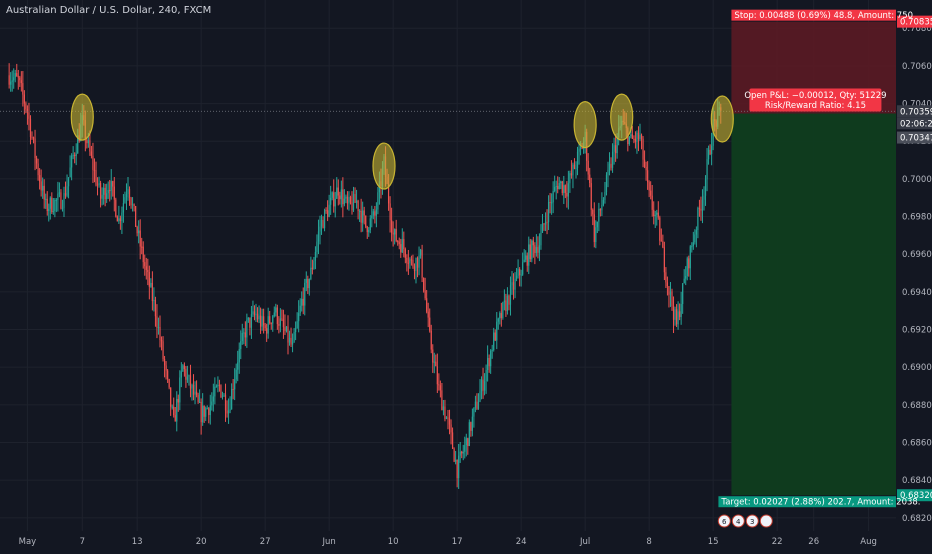  Describe the element at coordinates (815, 96) in the screenshot. I see `pnl-line1: Open P&L: −0.00012, Qty: 51229` at that location.